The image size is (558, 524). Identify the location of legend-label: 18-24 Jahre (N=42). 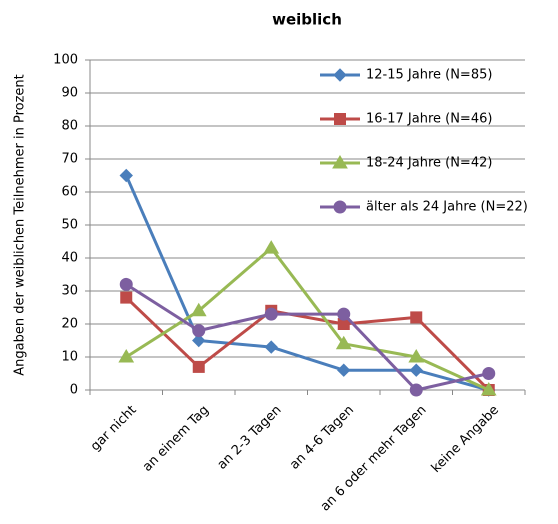
(429, 163).